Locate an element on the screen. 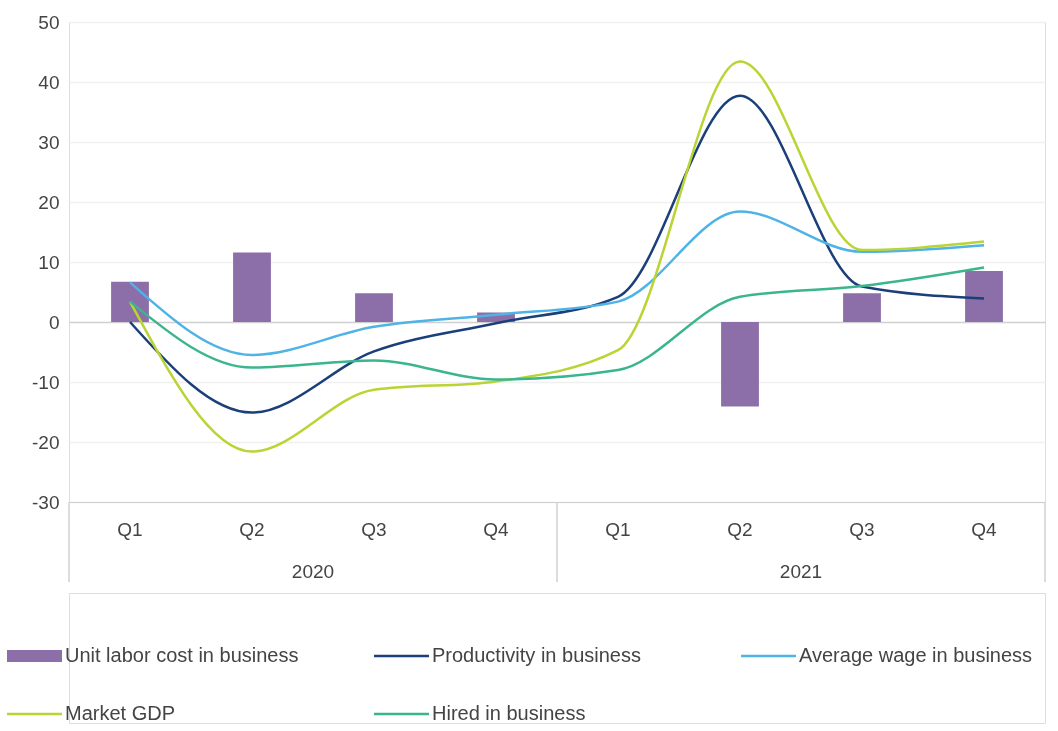 This screenshot has width=1058, height=731. legend-label: Average wage in business is located at coordinates (916, 655).